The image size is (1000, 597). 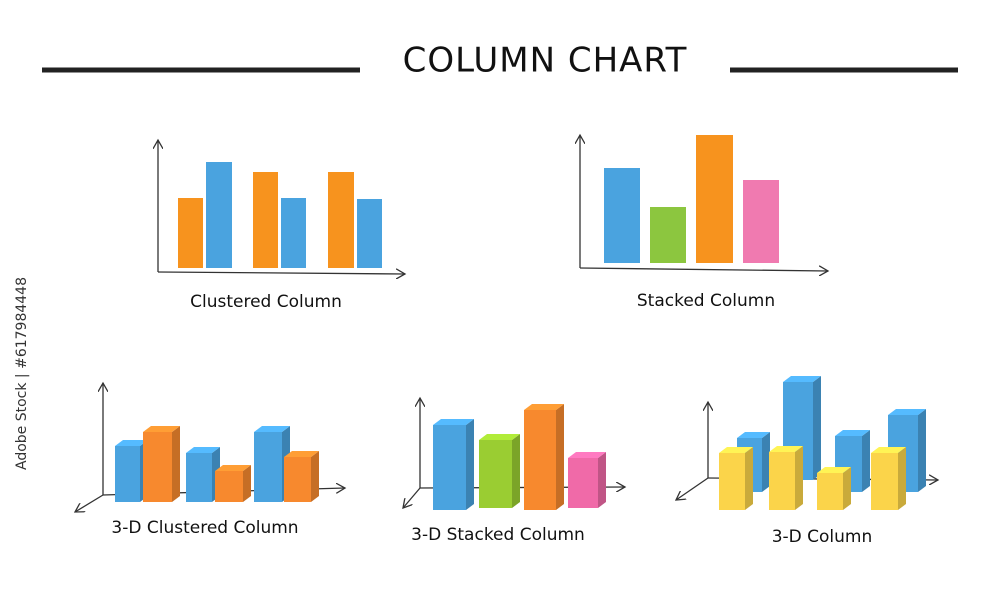 What do you see at coordinates (545, 61) in the screenshot?
I see `title: COLUMN CHART` at bounding box center [545, 61].